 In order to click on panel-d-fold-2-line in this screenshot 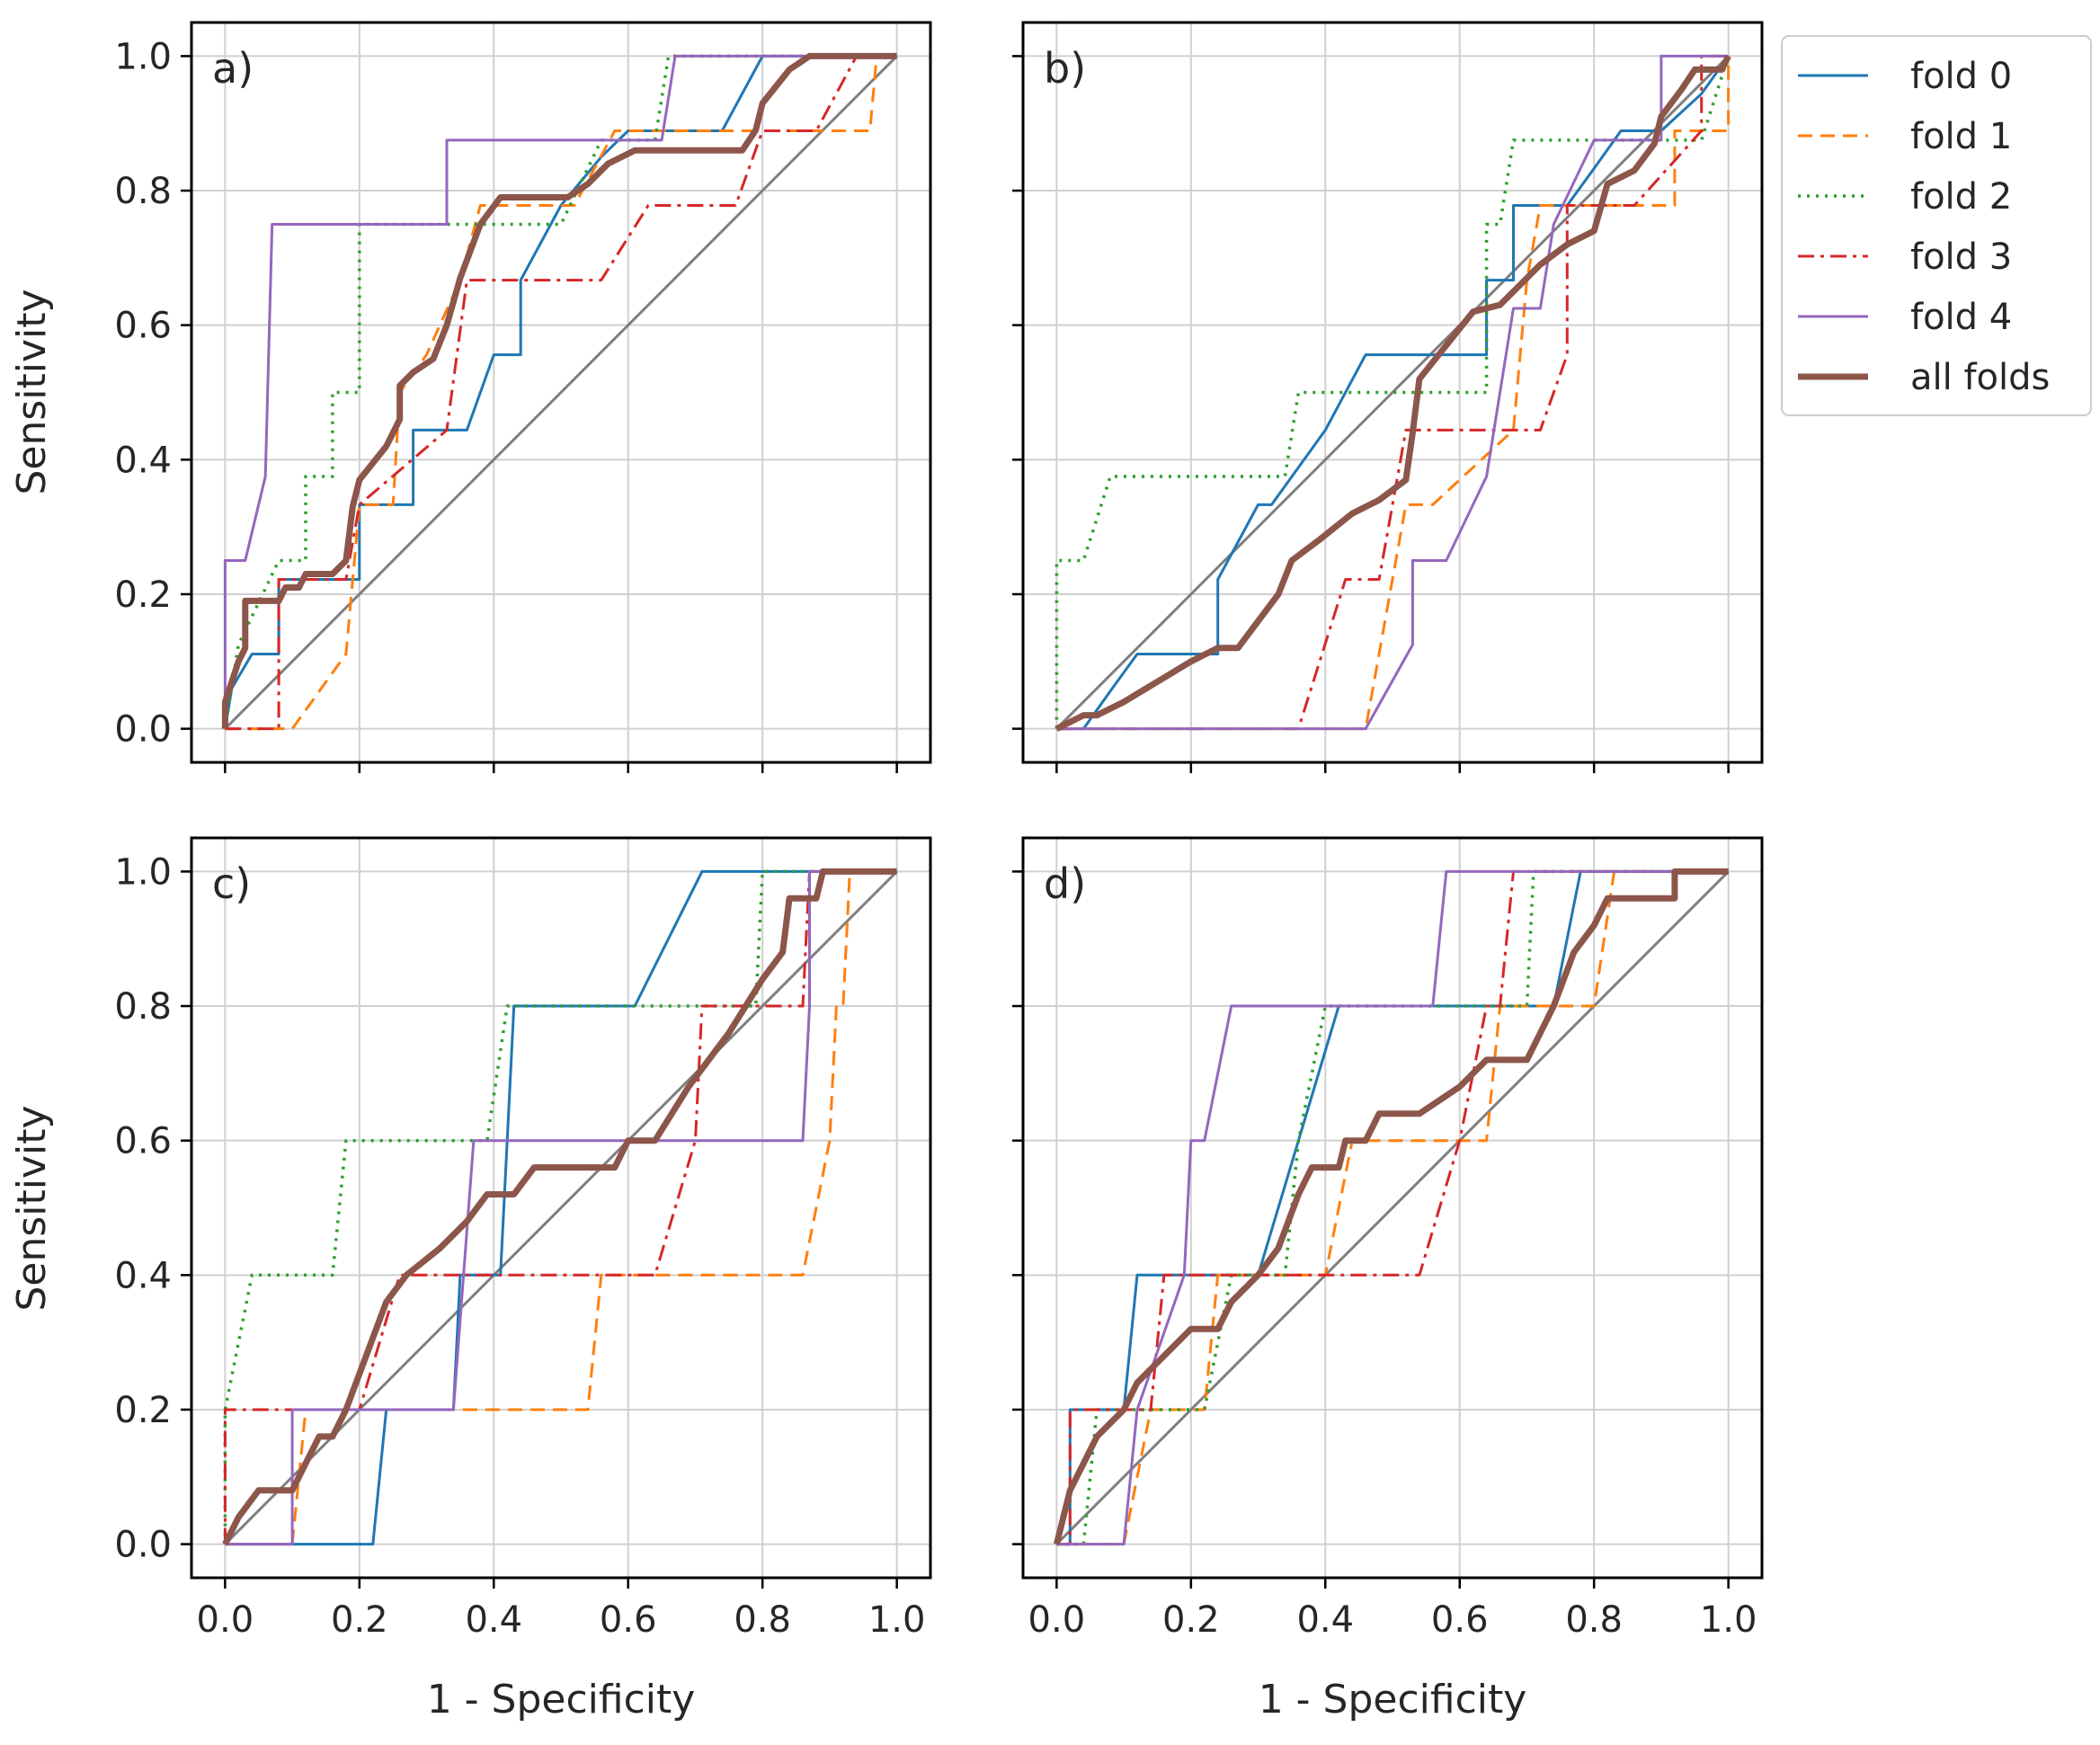, I will do `click(1392, 1207)`.